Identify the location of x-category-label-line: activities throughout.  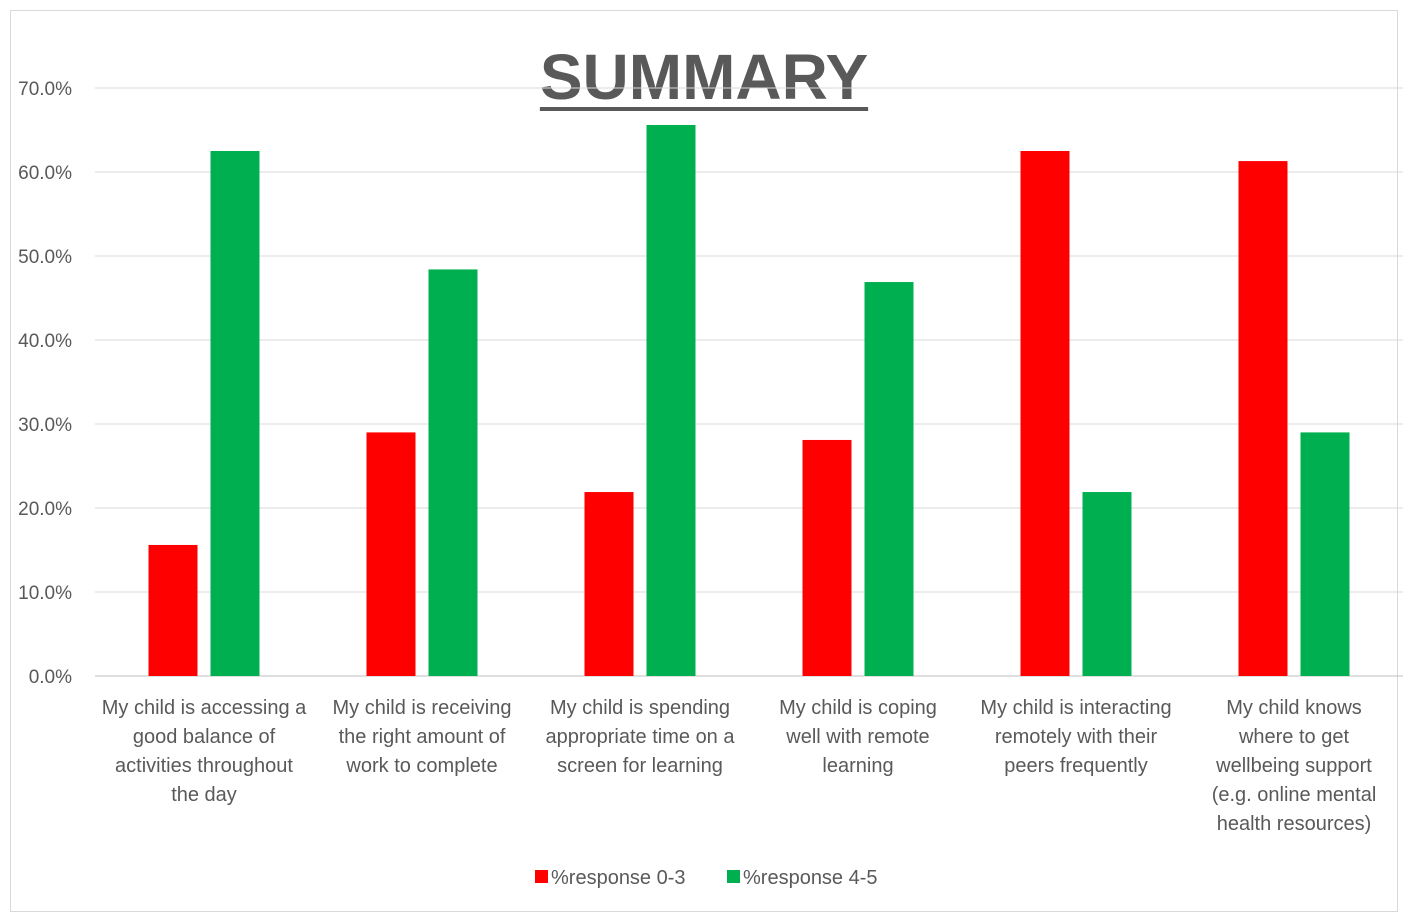
(204, 766).